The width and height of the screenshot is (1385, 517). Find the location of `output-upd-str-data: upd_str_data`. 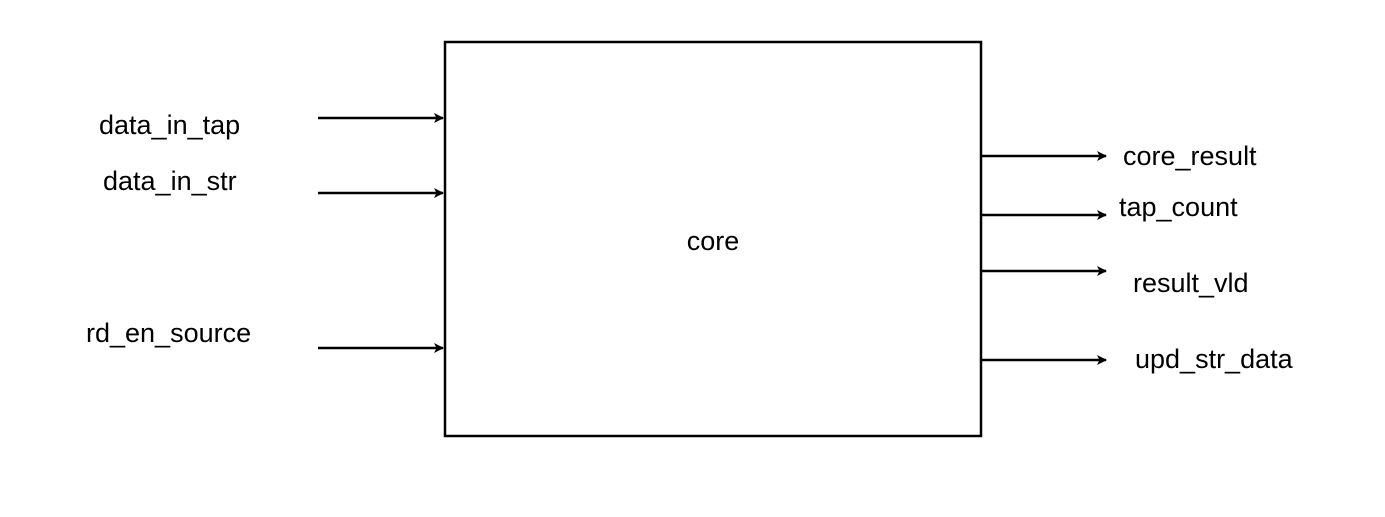

output-upd-str-data: upd_str_data is located at coordinates (1137, 359).